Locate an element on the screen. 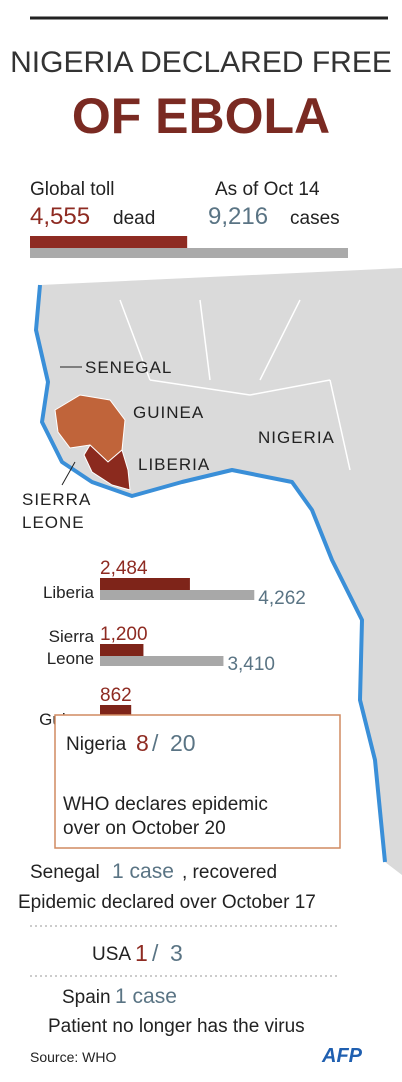  senegal-cases: 1 case is located at coordinates (143, 871).